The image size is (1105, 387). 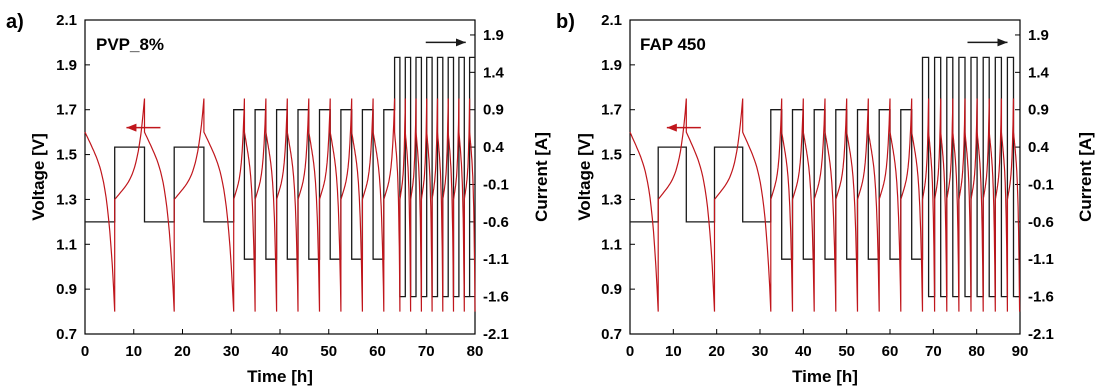 I want to click on x-tick-label: 90, so click(x=1020, y=351).